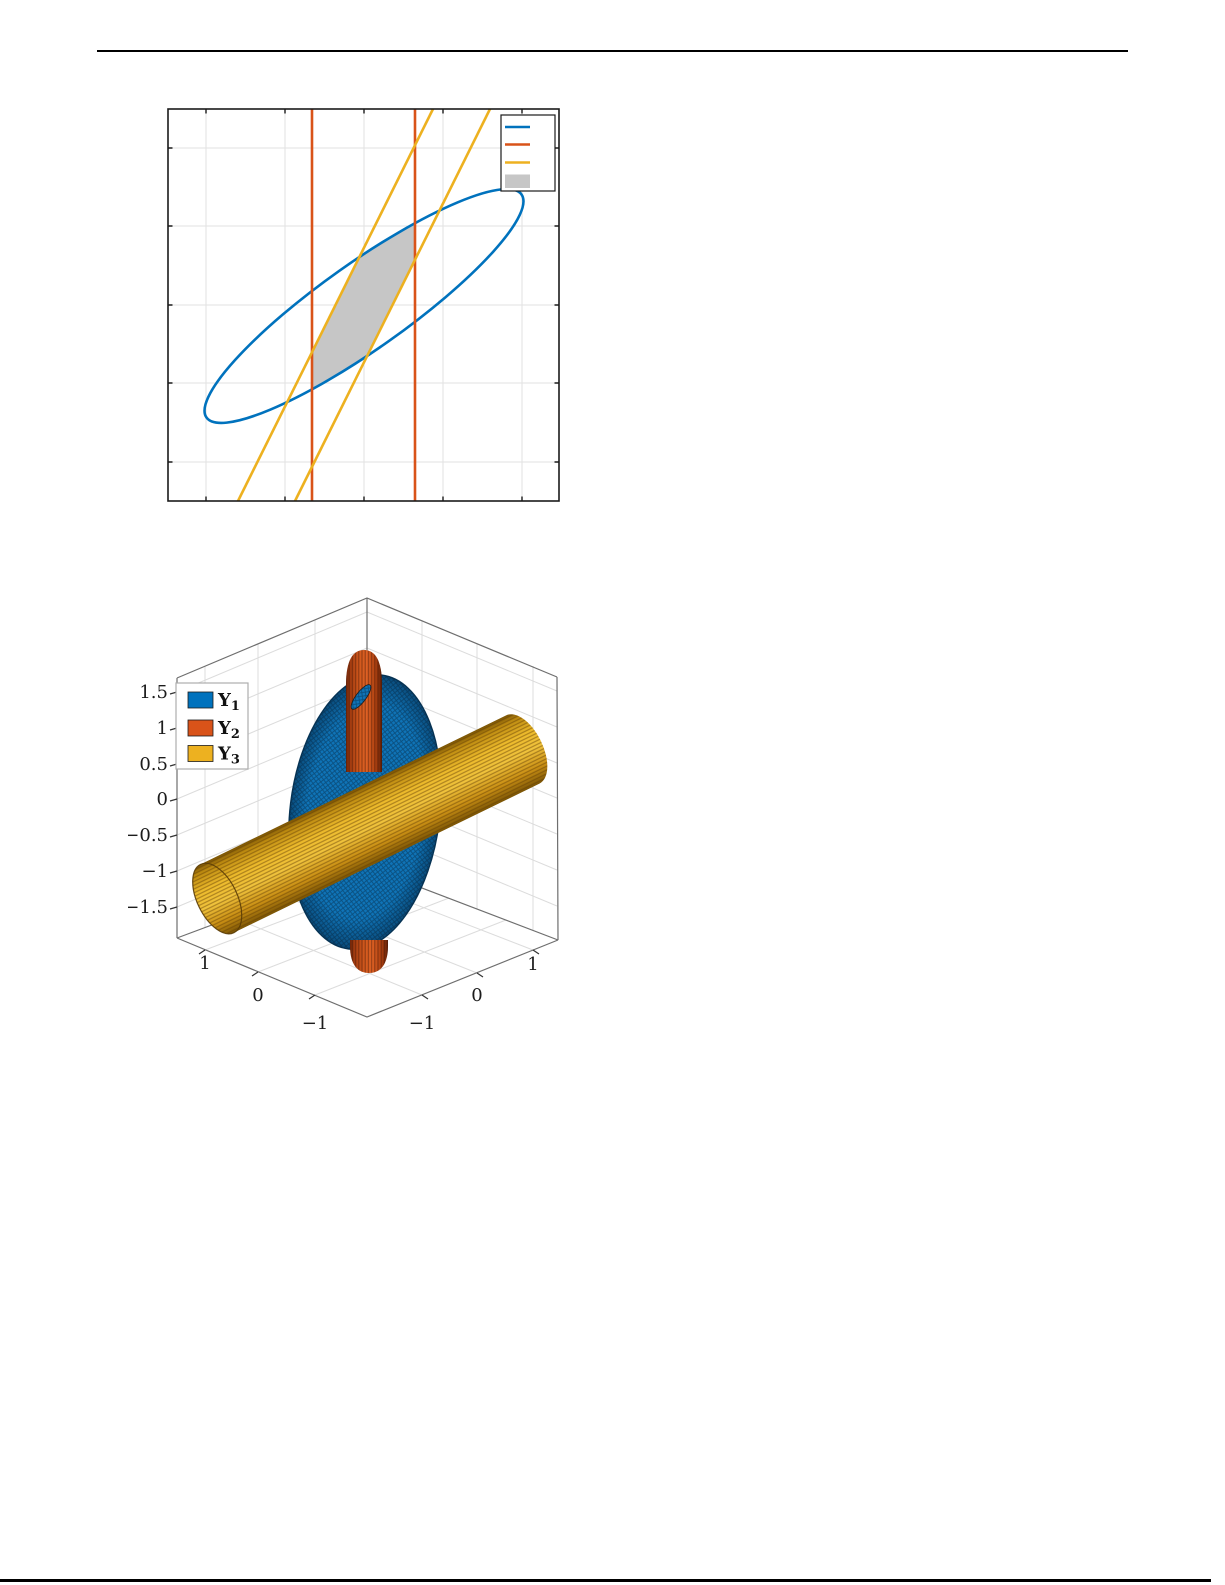 The height and width of the screenshot is (1585, 1225). Describe the element at coordinates (228, 730) in the screenshot. I see `legend-label-Y2: Y2` at that location.